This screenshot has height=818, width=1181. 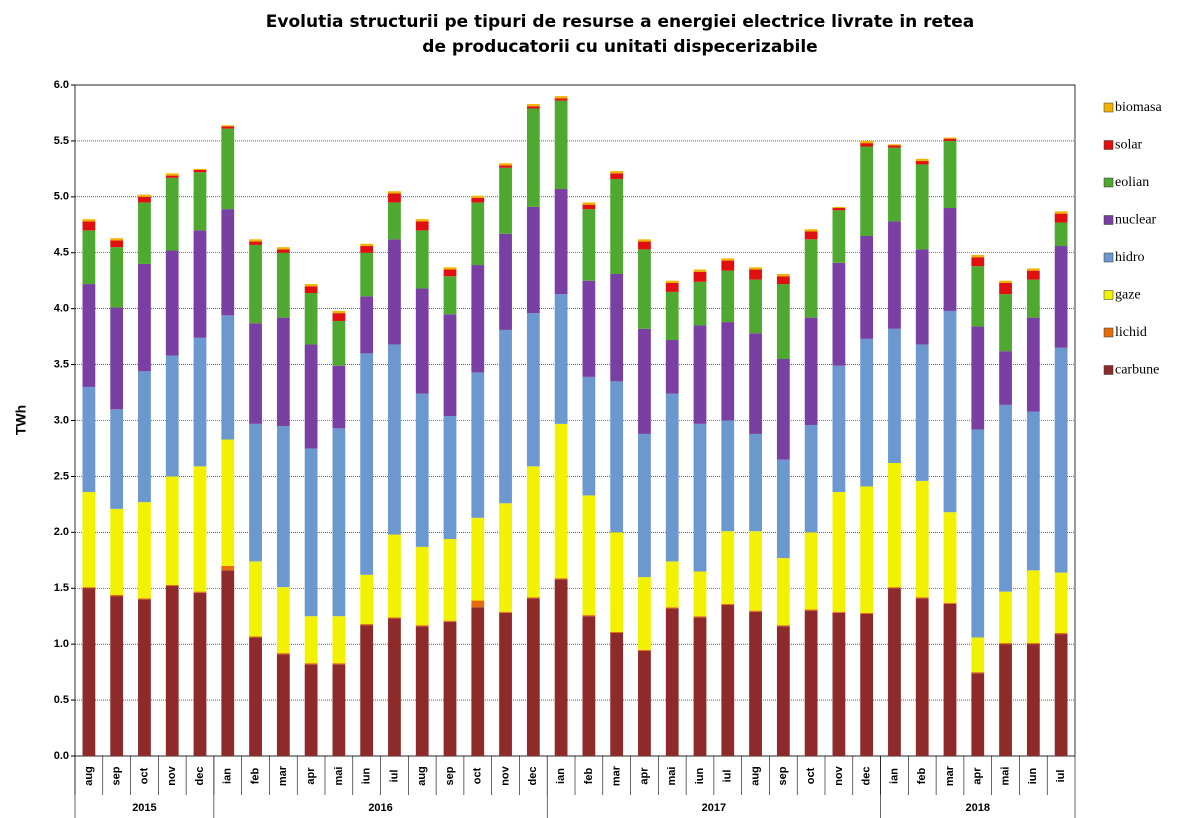 What do you see at coordinates (200, 776) in the screenshot?
I see `x-tick-label: dec` at bounding box center [200, 776].